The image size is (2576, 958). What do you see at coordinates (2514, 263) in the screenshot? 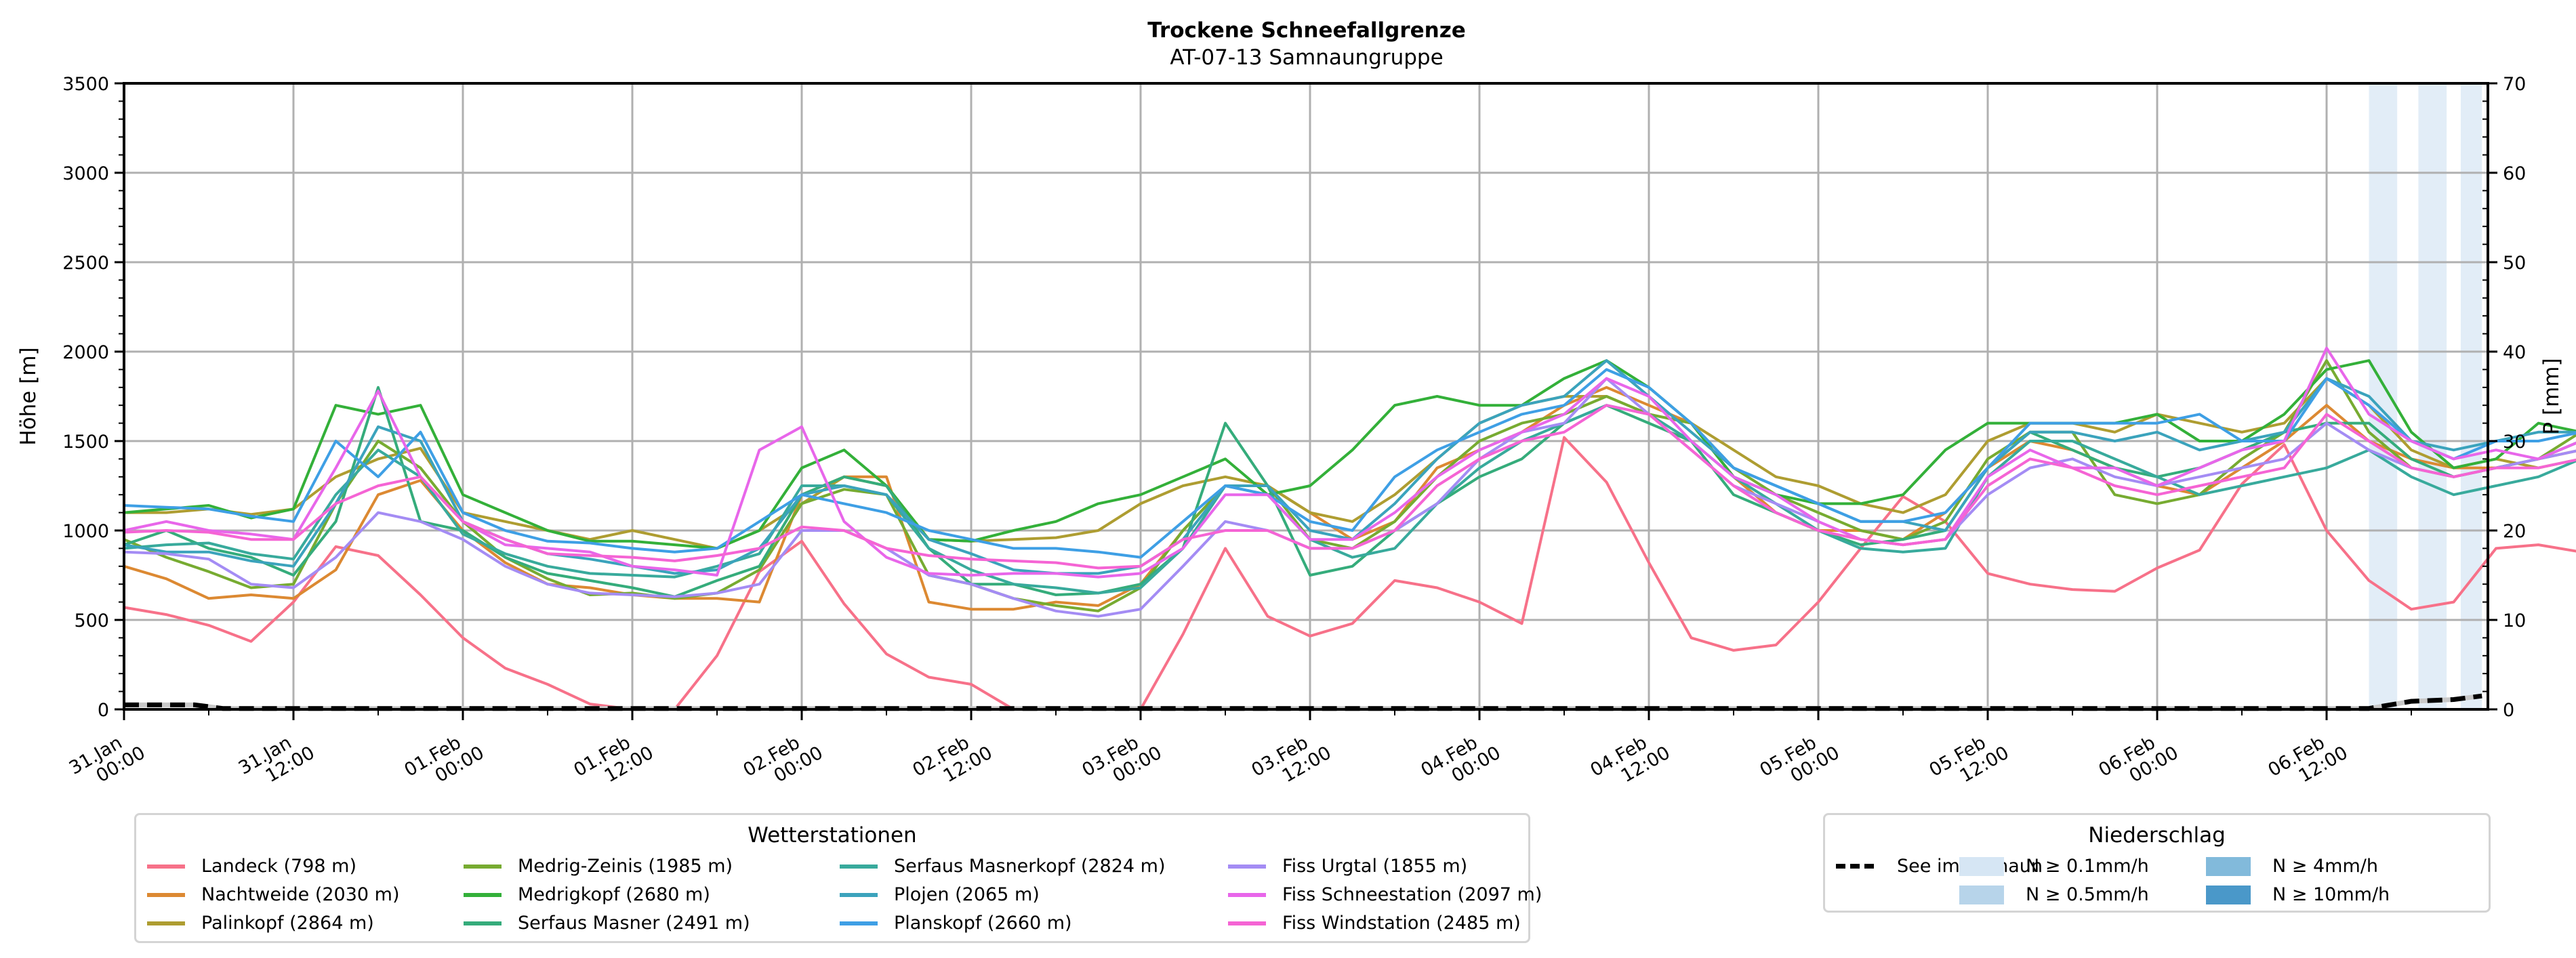
I see `y-right-tick-label: 50` at bounding box center [2514, 263].